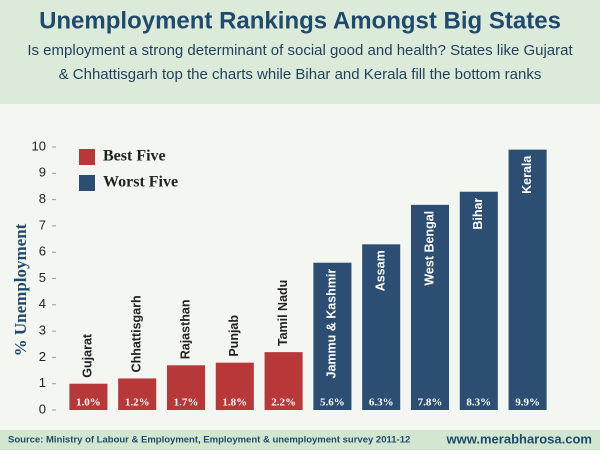 The height and width of the screenshot is (455, 600). Describe the element at coordinates (42, 251) in the screenshot. I see `y-tick-label: 6` at that location.